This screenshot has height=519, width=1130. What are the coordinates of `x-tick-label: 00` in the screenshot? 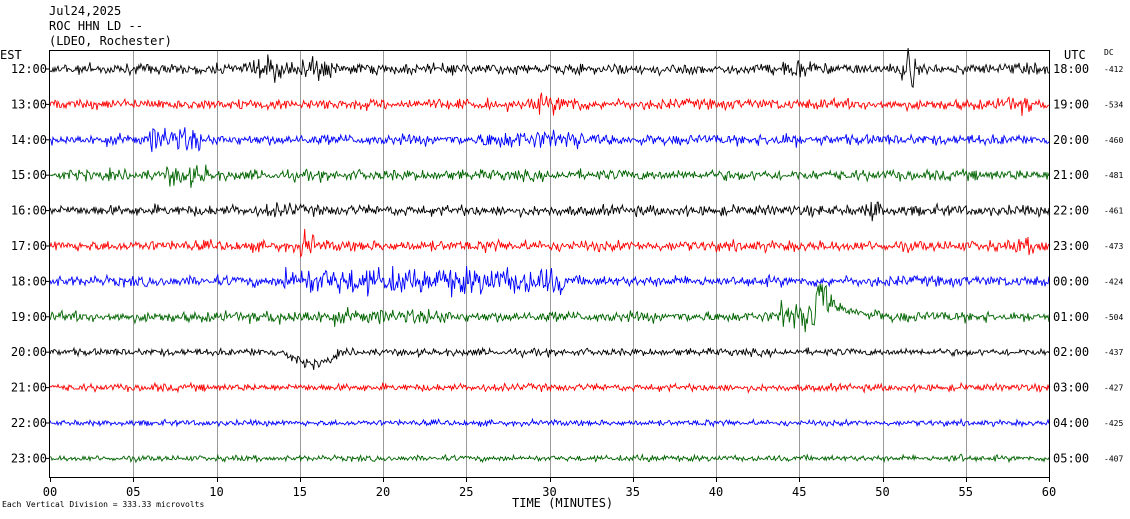 It's located at (50, 492).